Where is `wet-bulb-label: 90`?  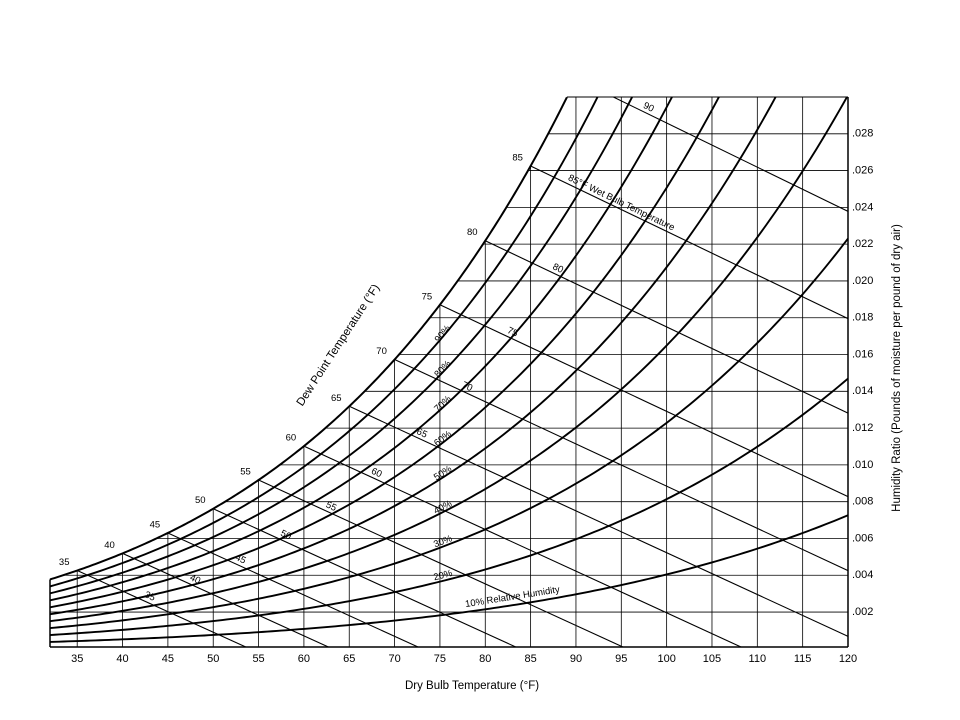 wet-bulb-label: 90 is located at coordinates (648, 107).